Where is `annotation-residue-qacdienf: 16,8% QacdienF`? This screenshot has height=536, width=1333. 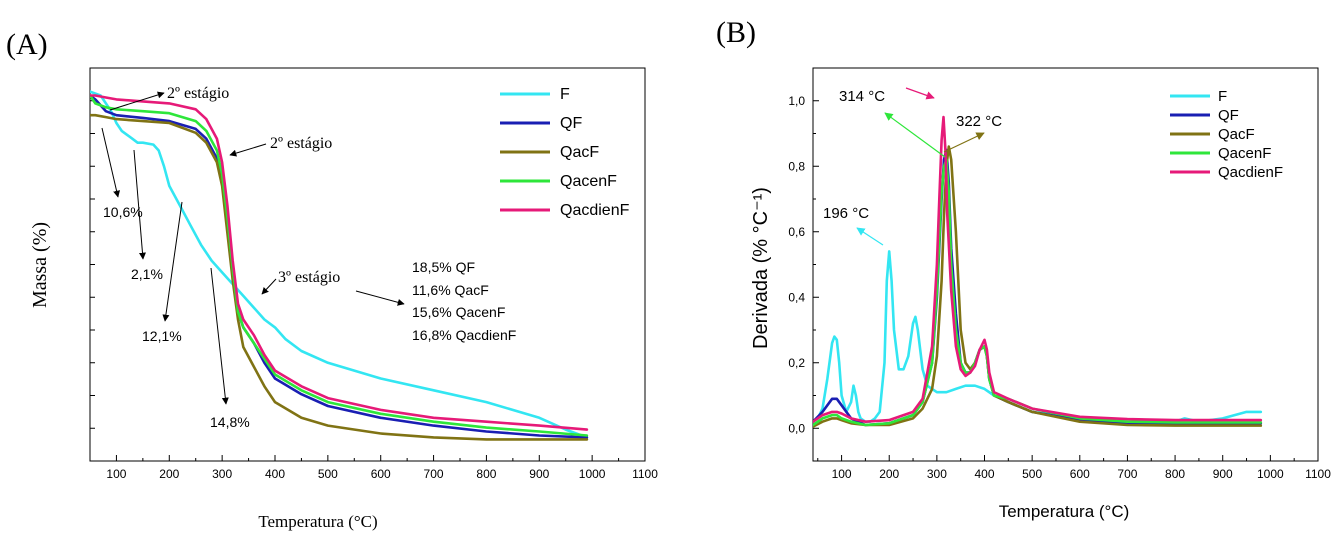 annotation-residue-qacdienf: 16,8% QacdienF is located at coordinates (464, 335).